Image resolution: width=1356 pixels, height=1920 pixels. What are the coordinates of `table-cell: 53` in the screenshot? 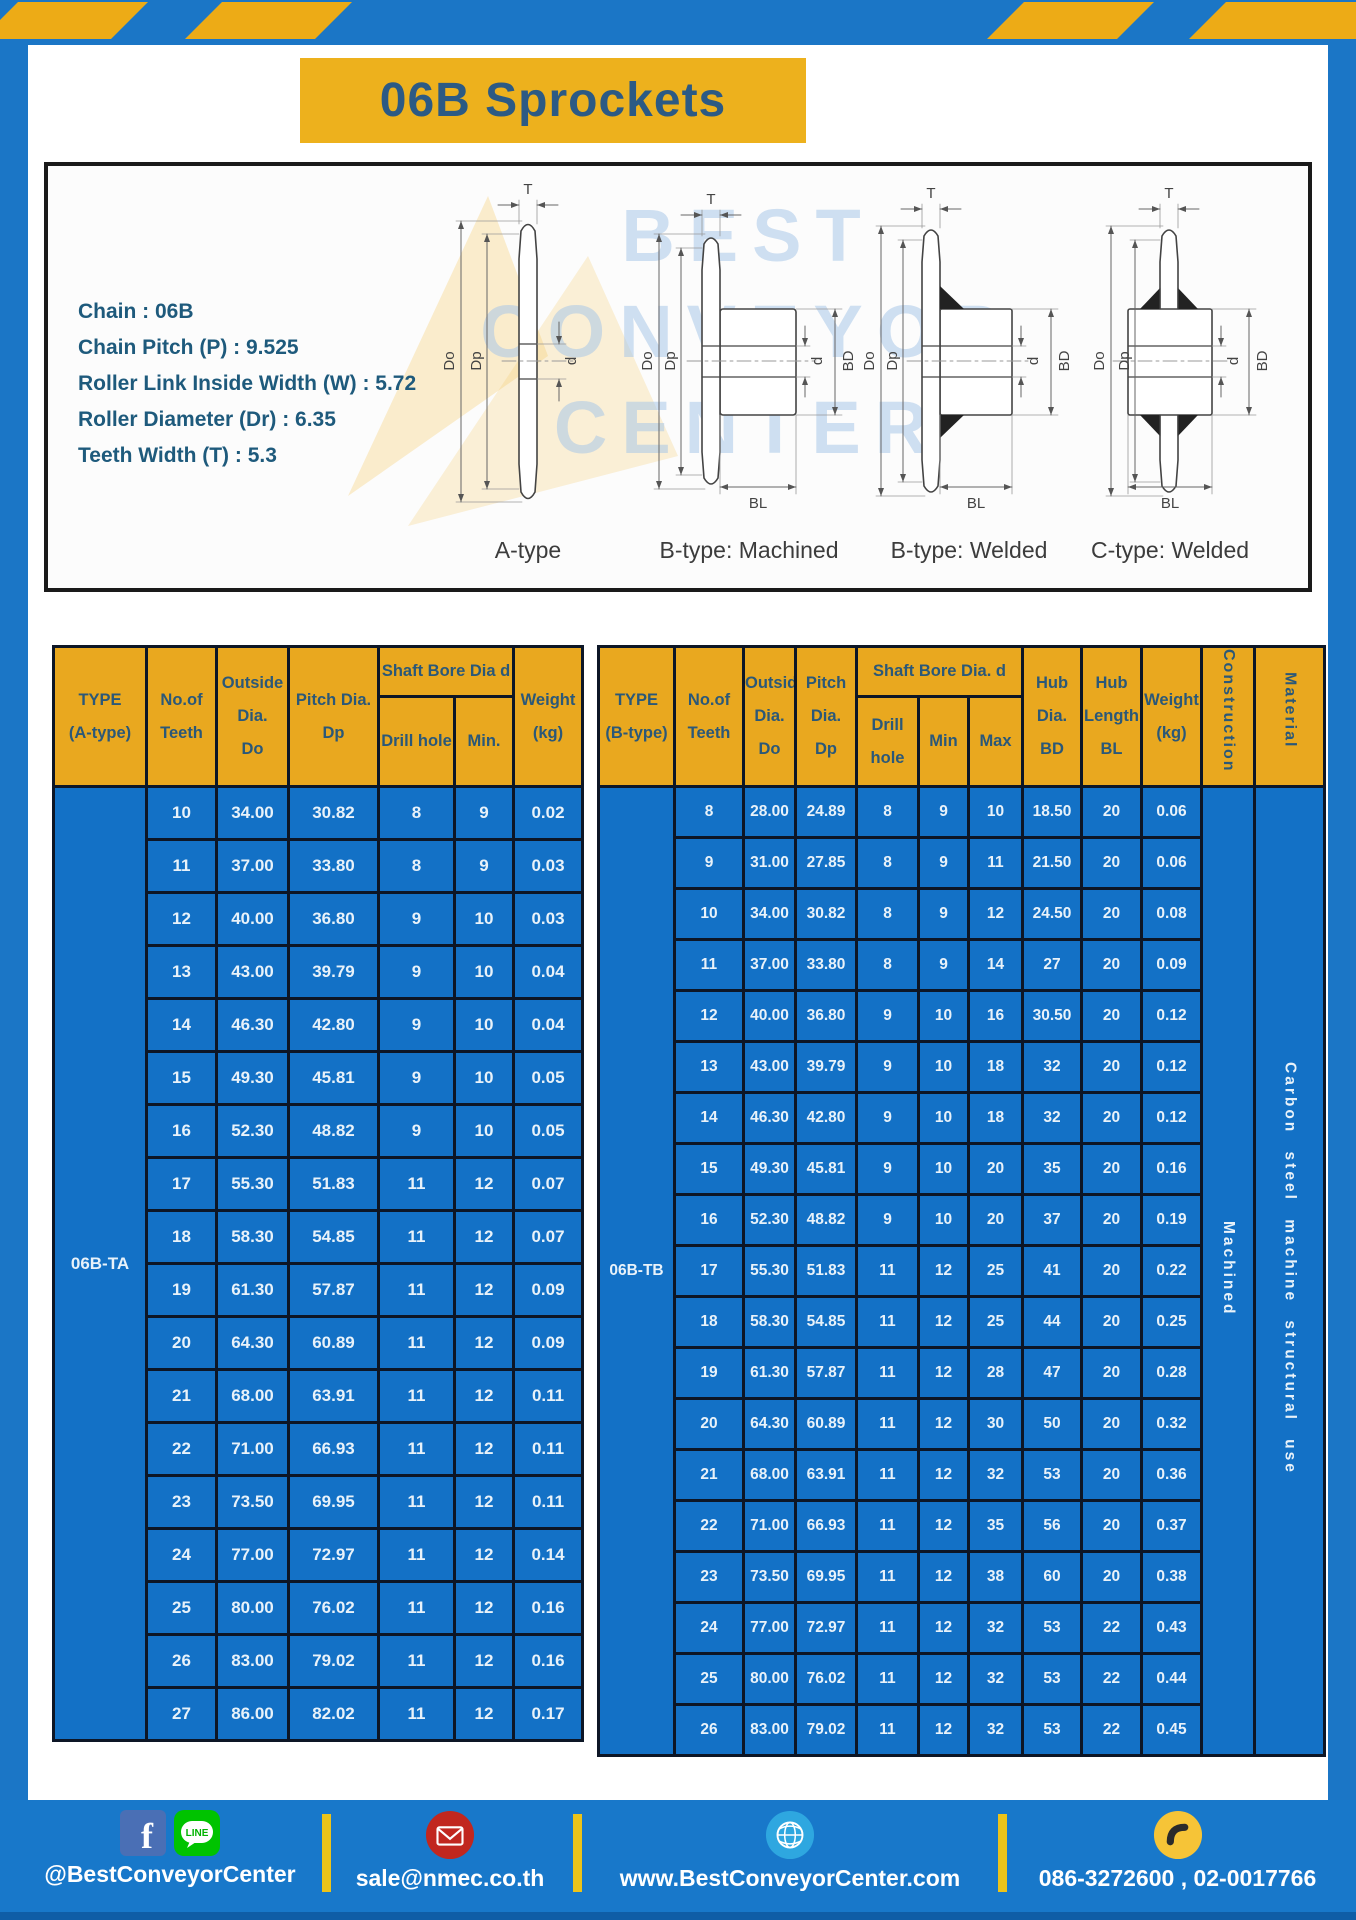 It's located at (1052, 1730).